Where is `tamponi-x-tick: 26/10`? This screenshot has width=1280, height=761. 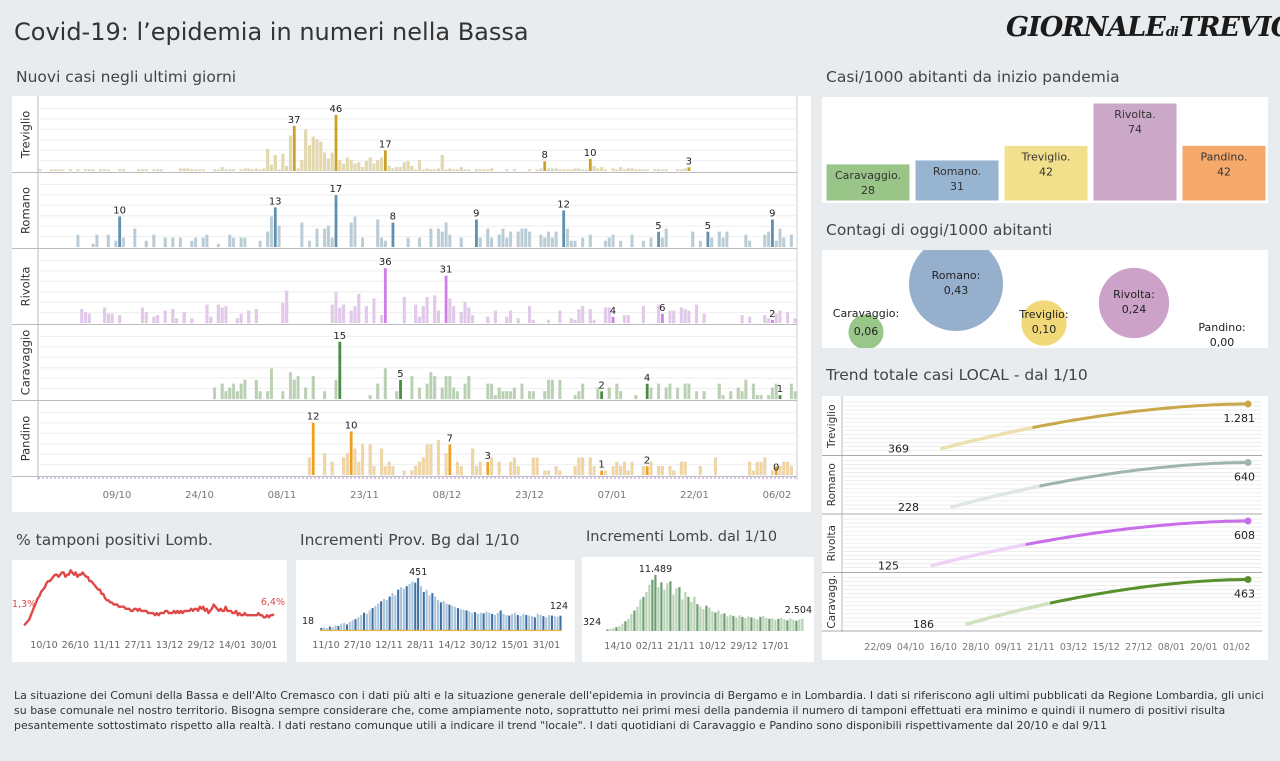
tamponi-x-tick: 26/10 is located at coordinates (75, 645).